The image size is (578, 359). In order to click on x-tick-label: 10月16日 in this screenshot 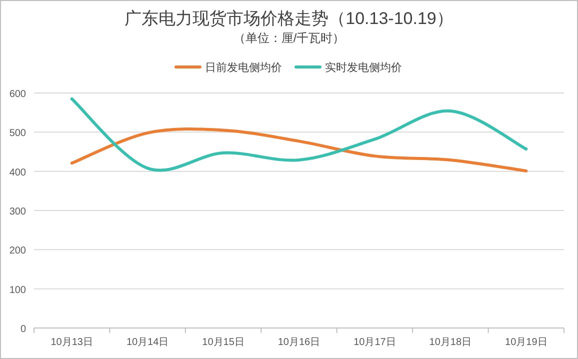, I will do `click(299, 342)`.